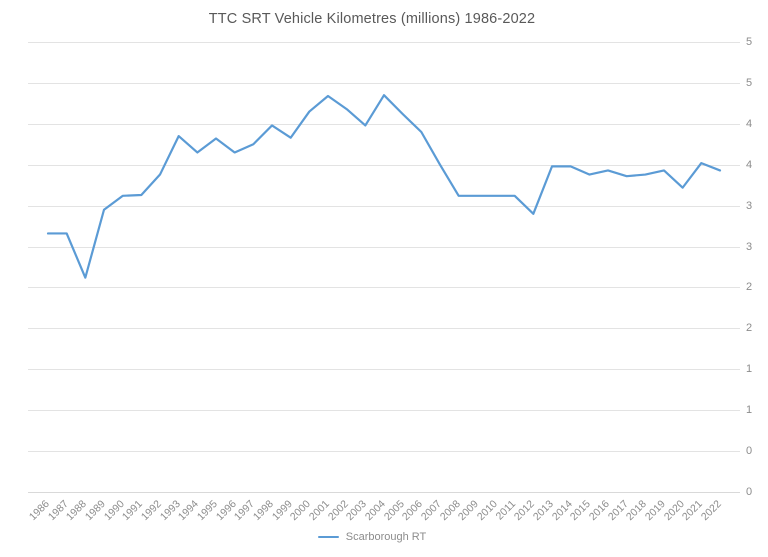 The height and width of the screenshot is (557, 768). Describe the element at coordinates (757, 267) in the screenshot. I see `y-axis-labels: 5 5 4 4 3 3 2 2 1 1 0 0` at that location.